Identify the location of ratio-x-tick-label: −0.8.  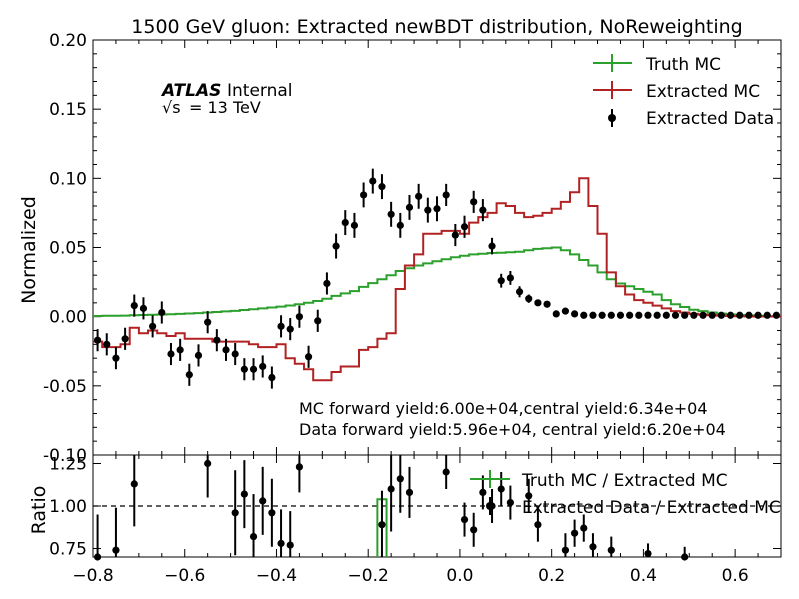
(92, 576).